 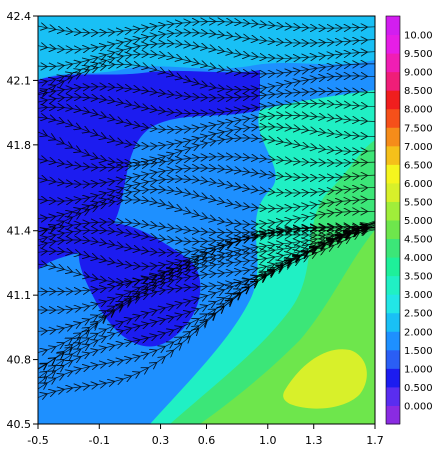 What do you see at coordinates (418, 388) in the screenshot?
I see `colorbar-label: 0.500` at bounding box center [418, 388].